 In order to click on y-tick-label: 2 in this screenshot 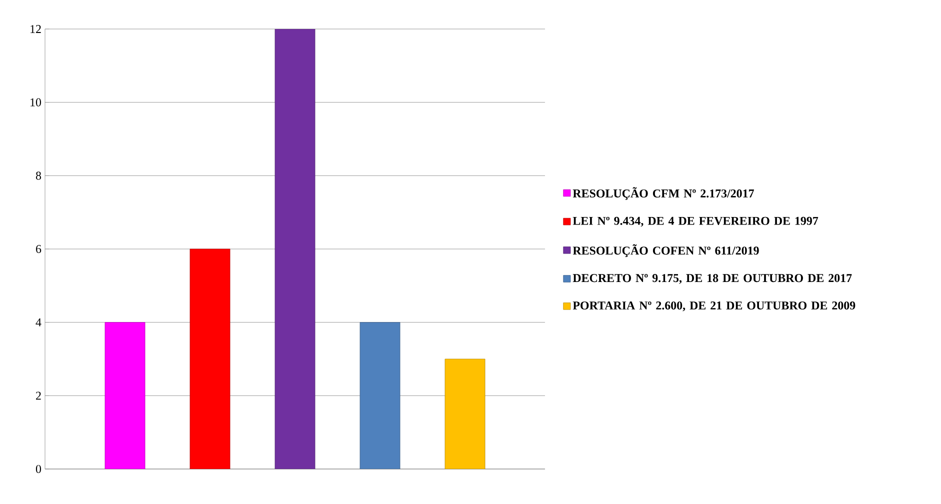, I will do `click(38, 396)`.